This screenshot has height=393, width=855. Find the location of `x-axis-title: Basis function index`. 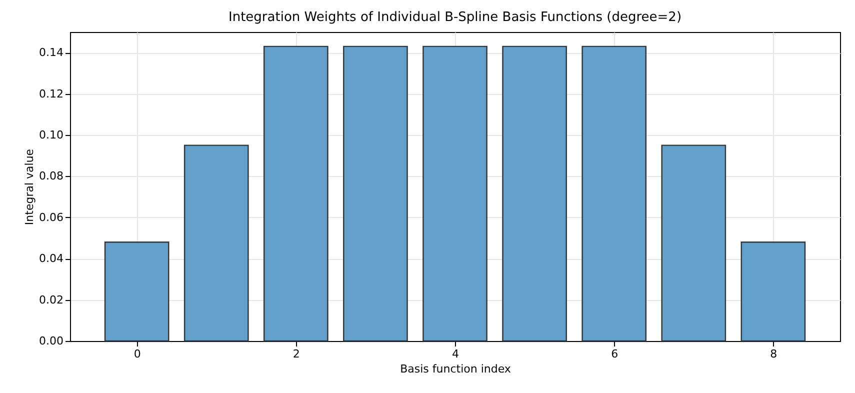

x-axis-title: Basis function index is located at coordinates (456, 369).